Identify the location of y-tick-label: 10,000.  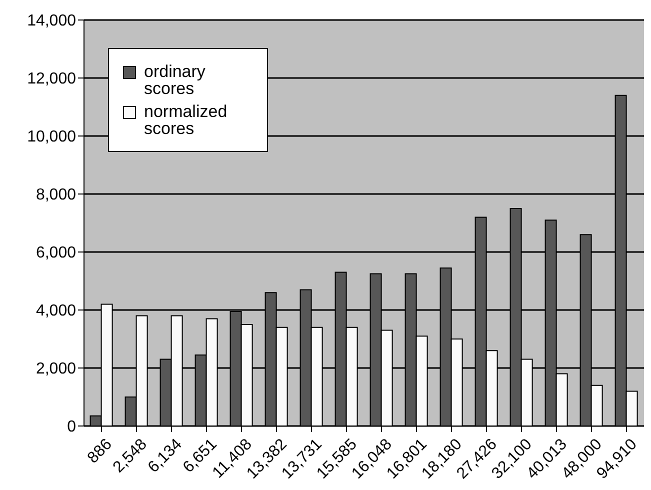
(51, 137).